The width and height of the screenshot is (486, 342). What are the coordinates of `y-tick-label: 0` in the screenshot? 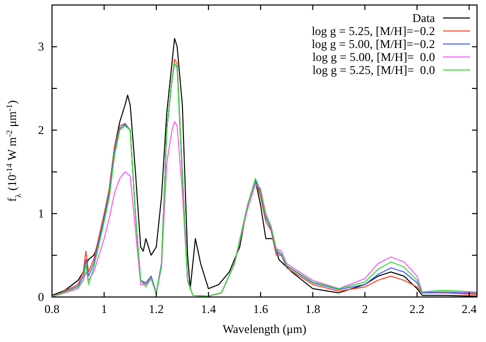 It's located at (41, 297).